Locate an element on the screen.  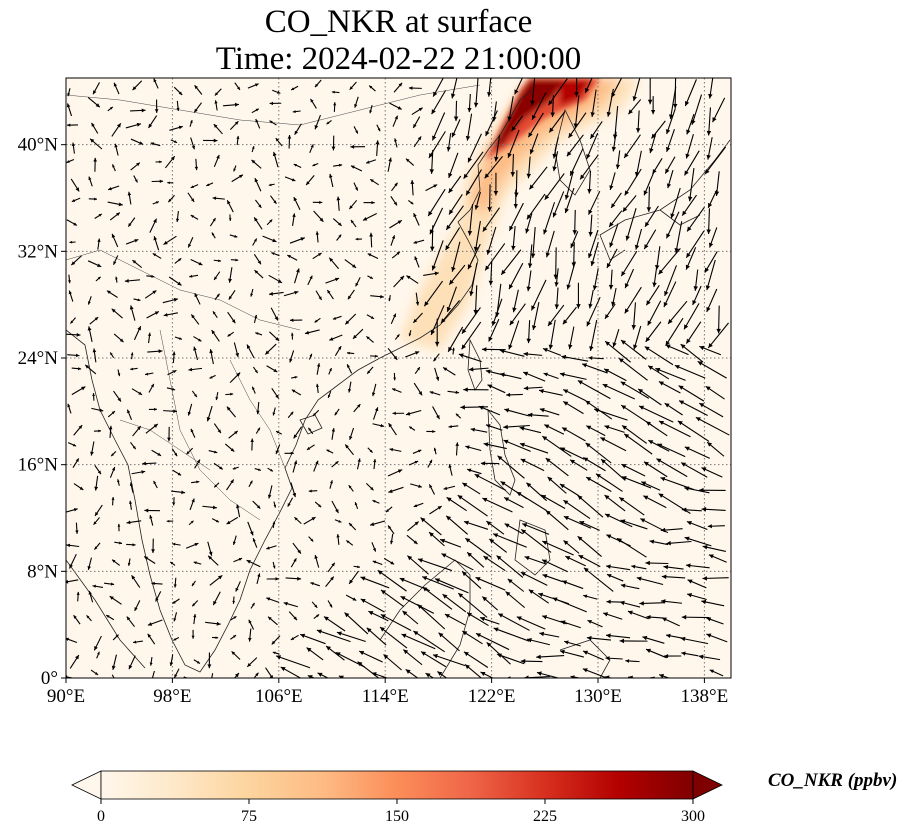
lon-tick-label-2: 106°E is located at coordinates (279, 696).